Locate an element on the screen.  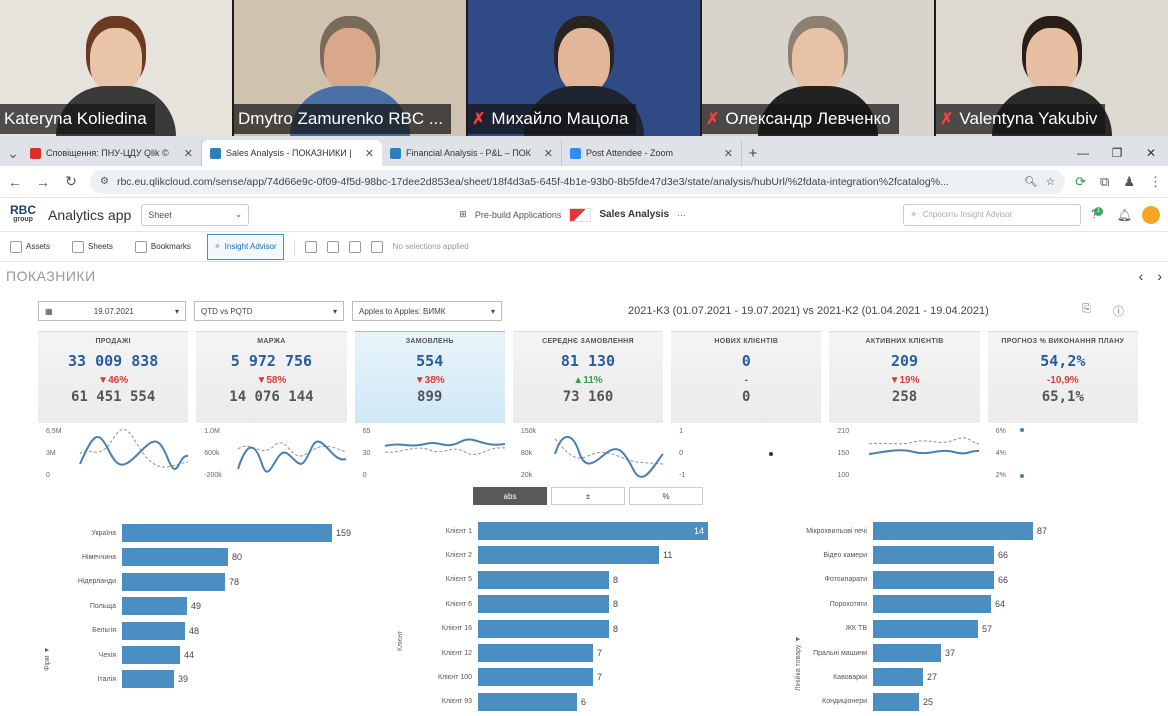
bar-row: Пральні машини 37 is located at coordinates (884, 653).